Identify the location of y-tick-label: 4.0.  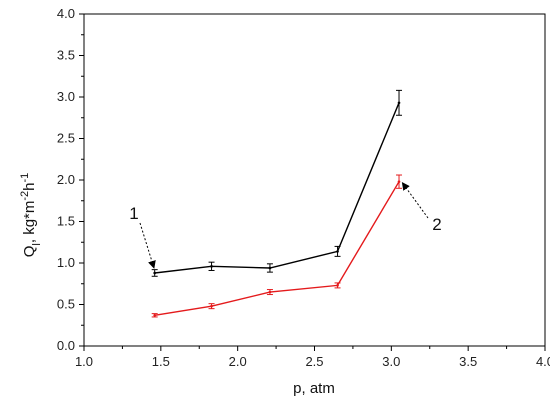
(66, 13).